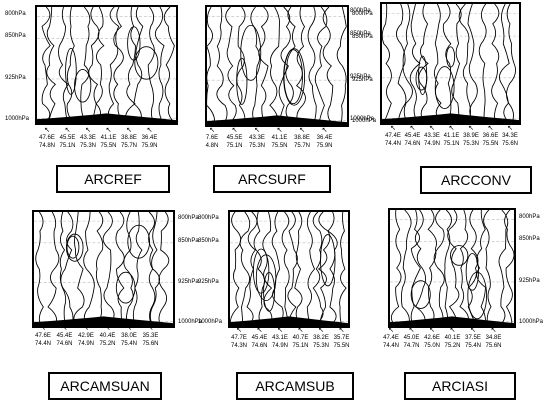 This screenshot has height=402, width=550. I want to click on longitude-label: 35.3E, so click(150, 336).